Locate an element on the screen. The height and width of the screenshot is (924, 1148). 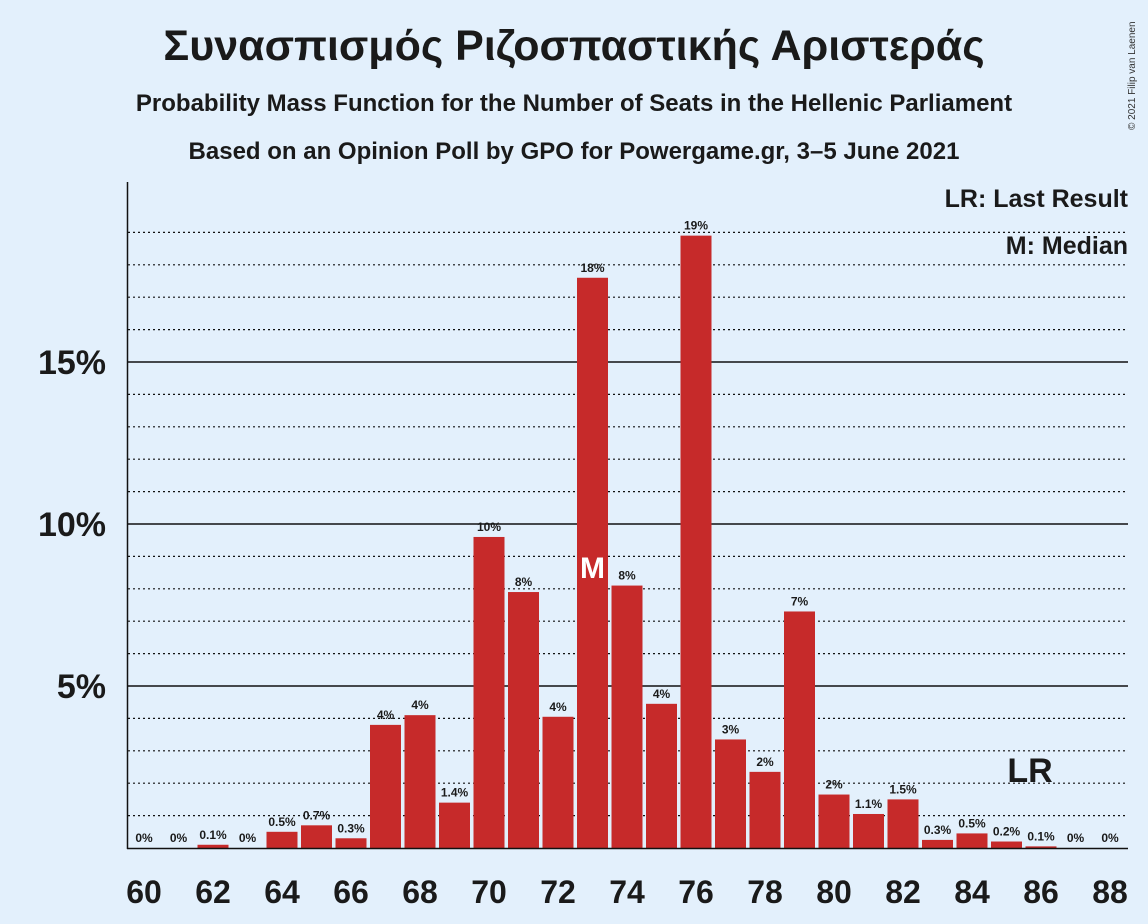
y-tick-label: 10% is located at coordinates (72, 525).